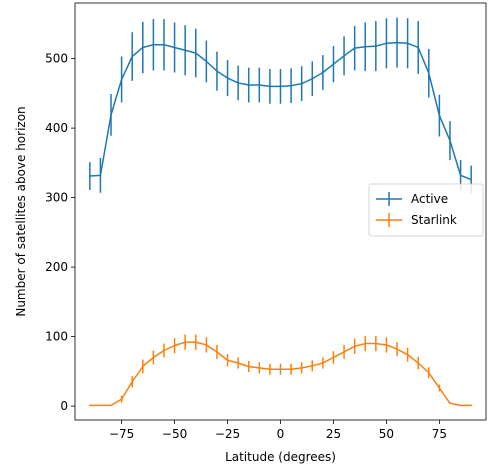  Describe the element at coordinates (56, 198) in the screenshot. I see `y-tick-label: 300` at that location.